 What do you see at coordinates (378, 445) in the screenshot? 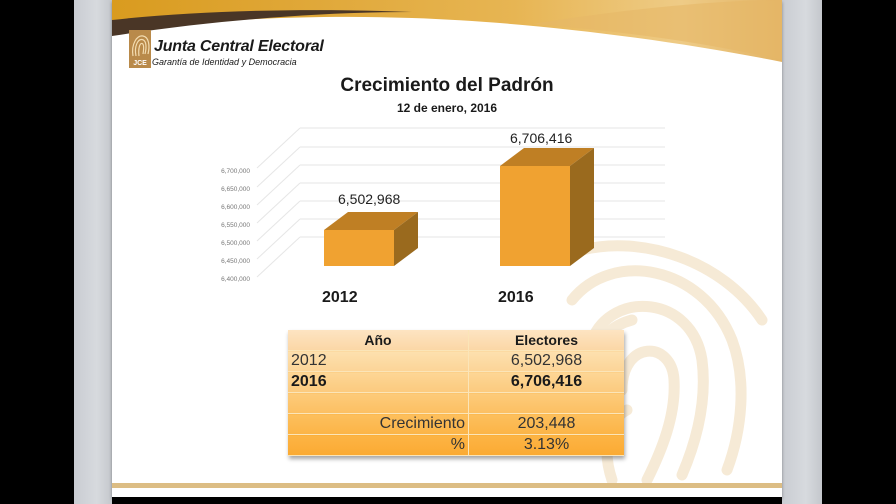
I see `cell-percent-label: %` at bounding box center [378, 445].